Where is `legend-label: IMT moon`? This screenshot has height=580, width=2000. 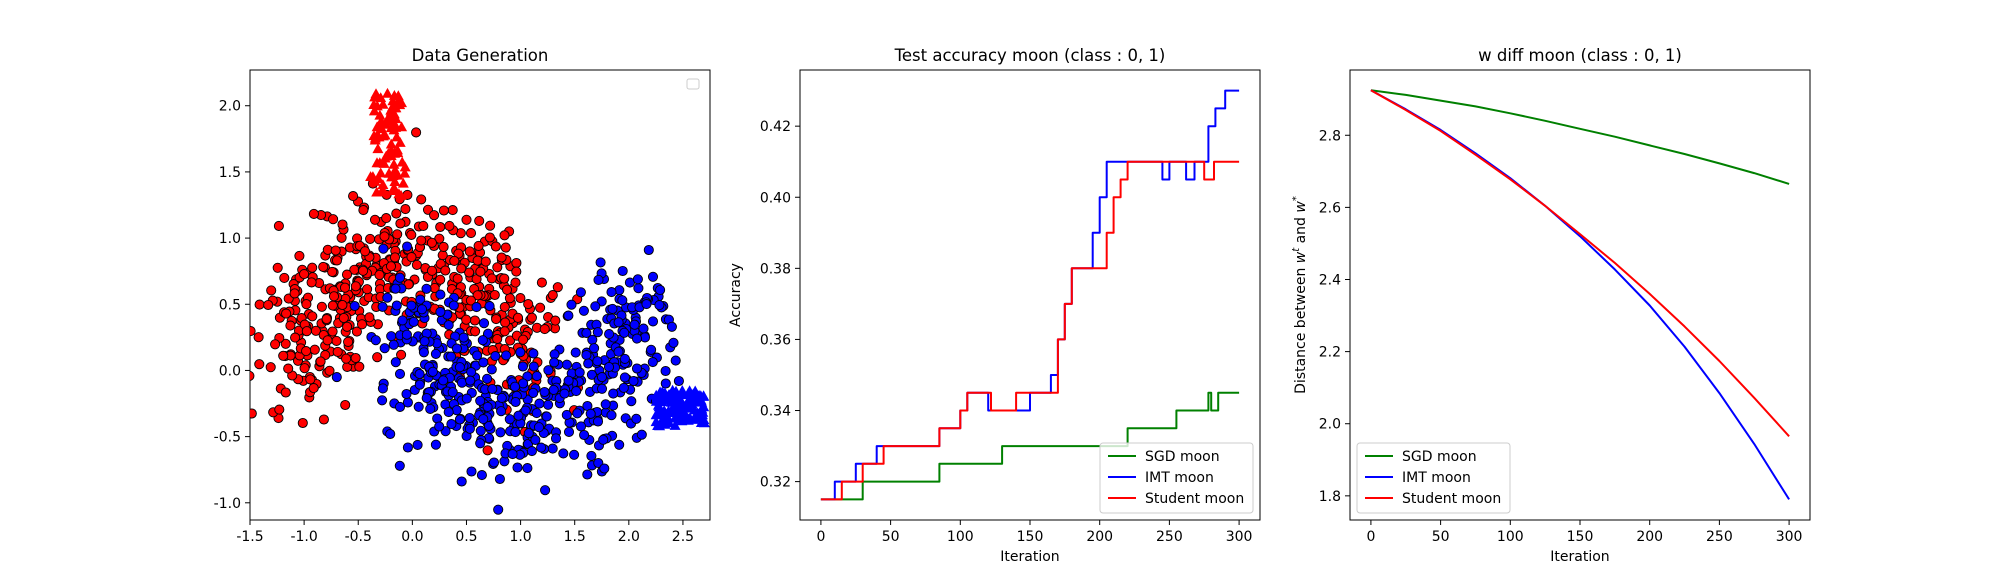
legend-label: IMT moon is located at coordinates (1179, 478).